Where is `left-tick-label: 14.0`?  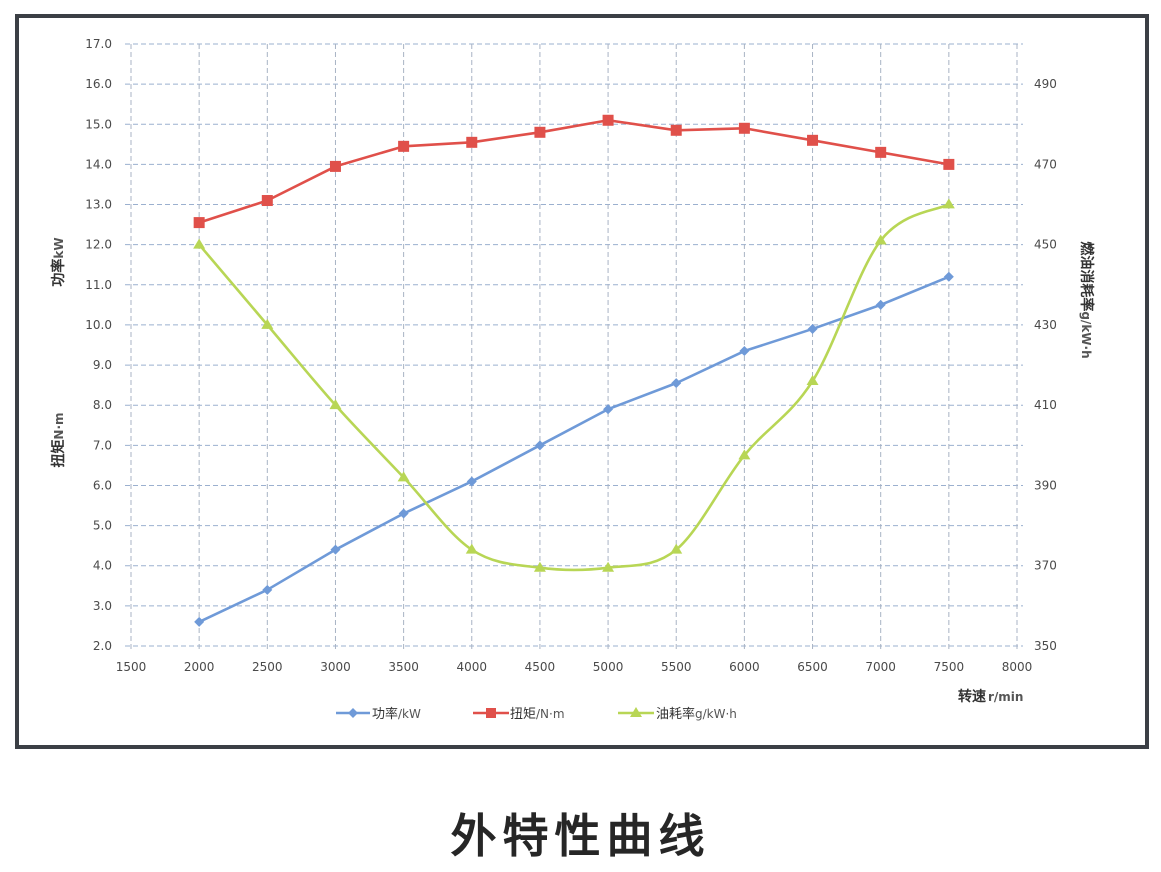 left-tick-label: 14.0 is located at coordinates (98, 164).